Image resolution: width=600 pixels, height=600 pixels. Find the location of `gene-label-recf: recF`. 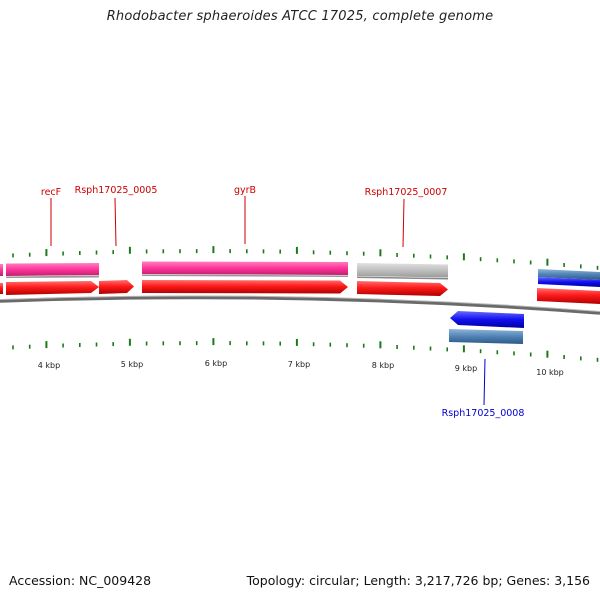

gene-label-recf: recF is located at coordinates (51, 192).